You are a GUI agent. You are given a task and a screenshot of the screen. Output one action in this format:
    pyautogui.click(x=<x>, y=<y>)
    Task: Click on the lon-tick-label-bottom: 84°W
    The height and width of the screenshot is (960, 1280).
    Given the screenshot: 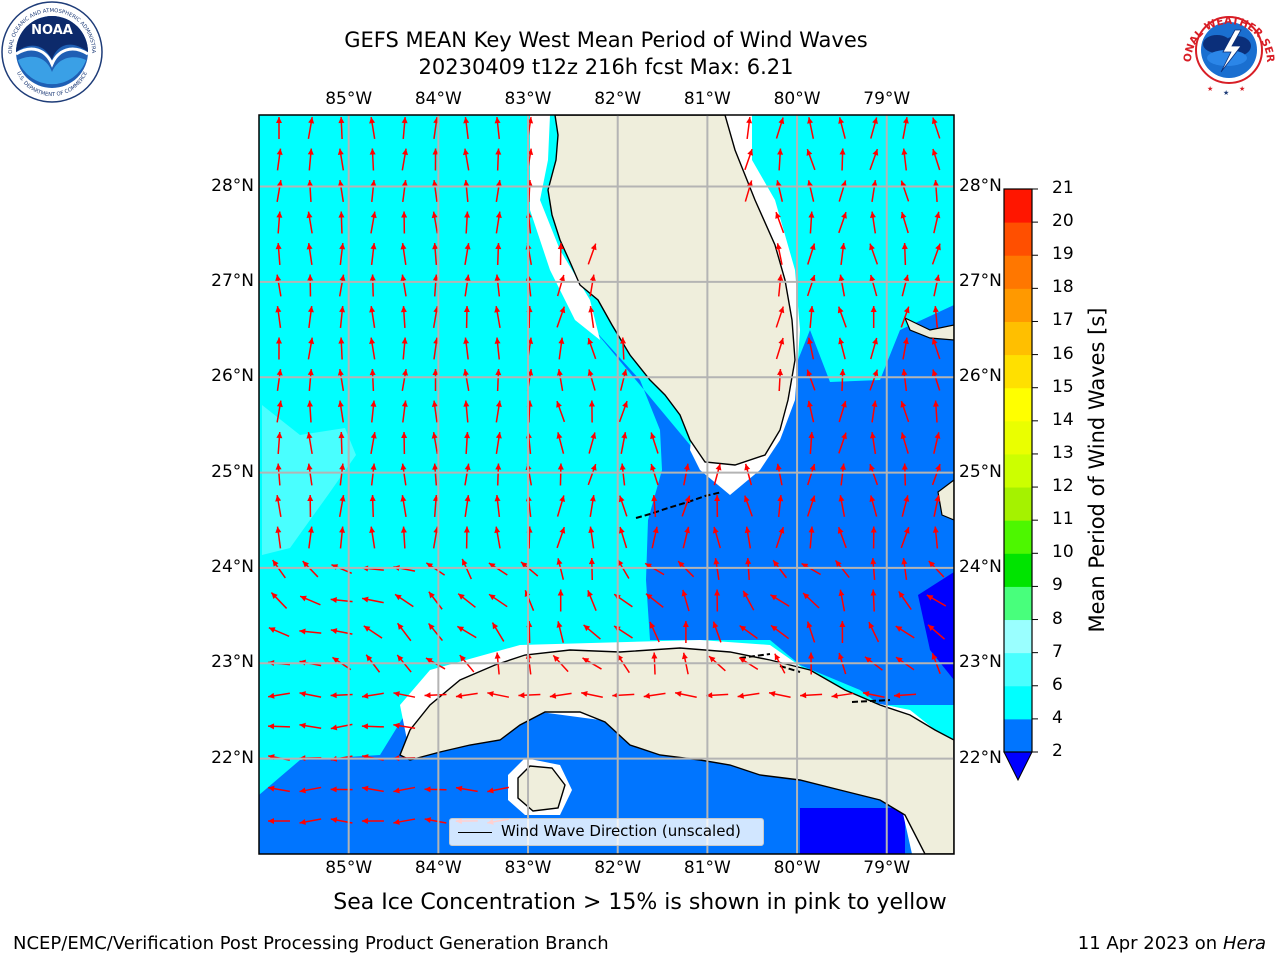 What is the action you would take?
    pyautogui.click(x=438, y=868)
    